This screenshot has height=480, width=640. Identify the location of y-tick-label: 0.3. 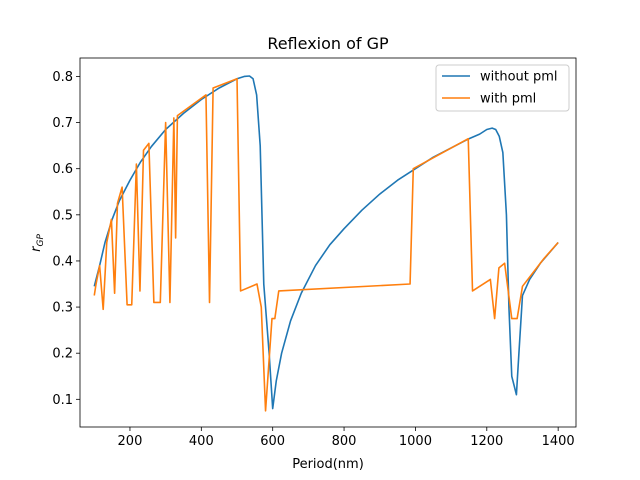
(62, 308).